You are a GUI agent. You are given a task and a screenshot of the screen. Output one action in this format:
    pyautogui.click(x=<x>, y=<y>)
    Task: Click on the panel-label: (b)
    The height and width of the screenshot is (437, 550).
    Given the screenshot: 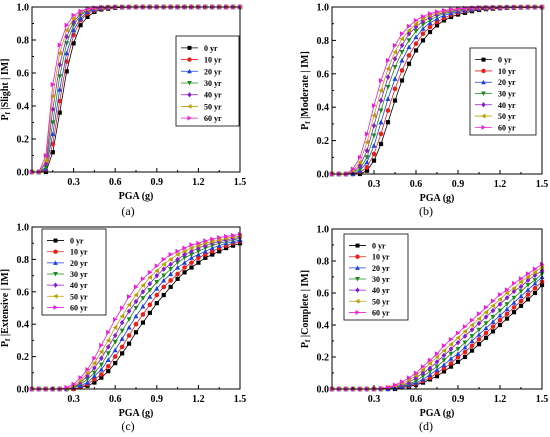 What is the action you would take?
    pyautogui.click(x=426, y=211)
    